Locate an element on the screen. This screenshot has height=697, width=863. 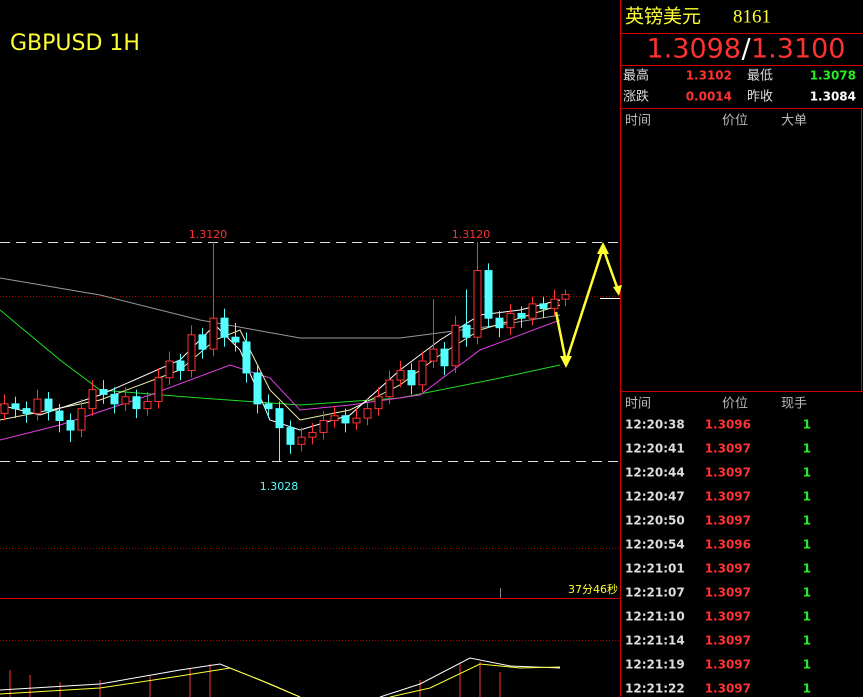
trade-time: 12:20:41 is located at coordinates (655, 449).